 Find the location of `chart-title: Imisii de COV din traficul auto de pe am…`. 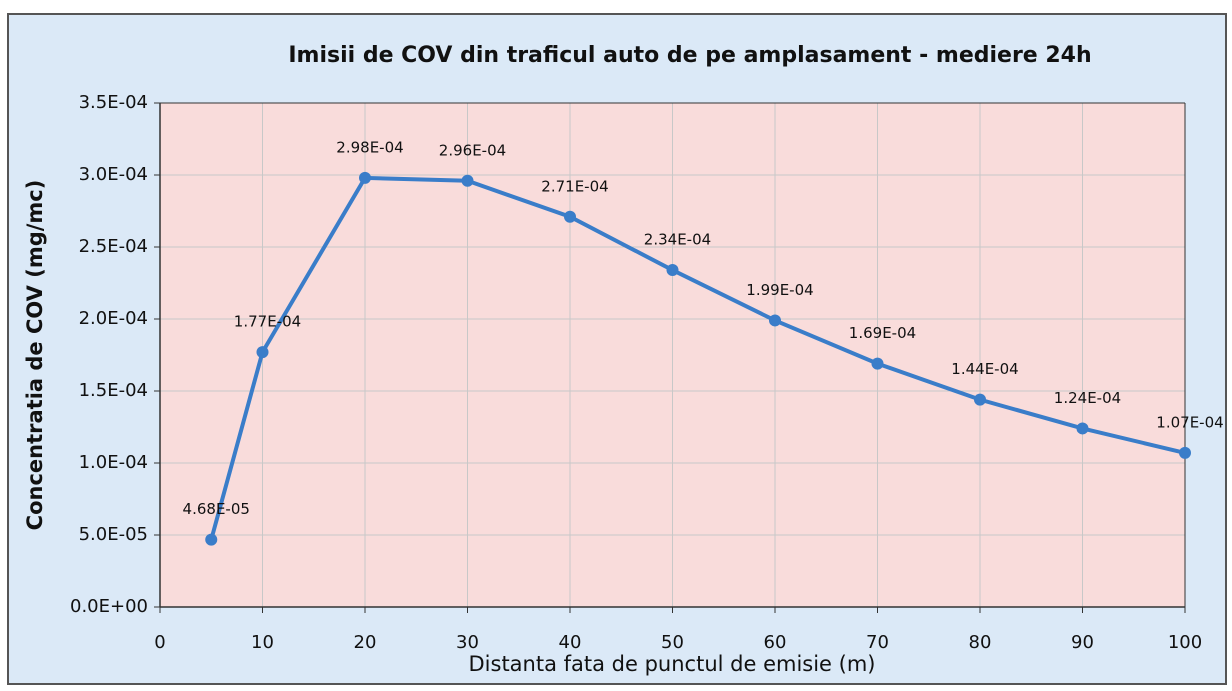

chart-title: Imisii de COV din traficul auto de pe am… is located at coordinates (689, 55).